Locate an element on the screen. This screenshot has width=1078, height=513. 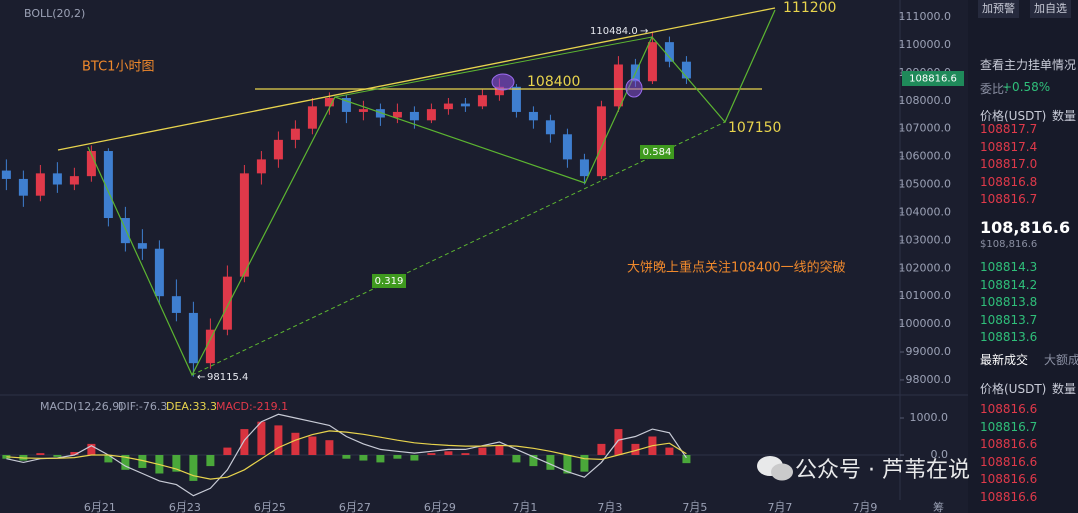
x-tick-label: 7月5 is located at coordinates (694, 507).